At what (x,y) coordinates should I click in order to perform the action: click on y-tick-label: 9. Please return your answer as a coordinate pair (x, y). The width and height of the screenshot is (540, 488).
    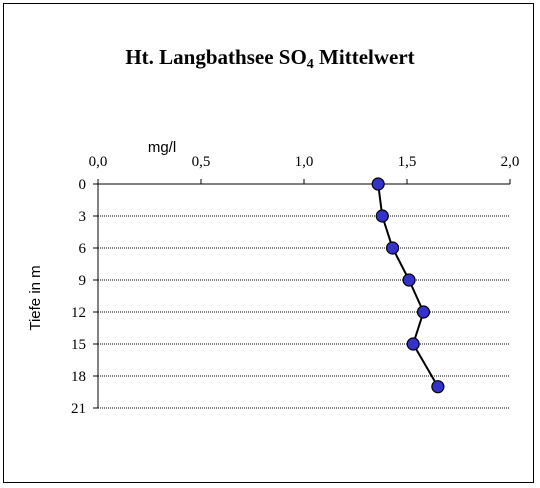
    Looking at the image, I should click on (83, 281).